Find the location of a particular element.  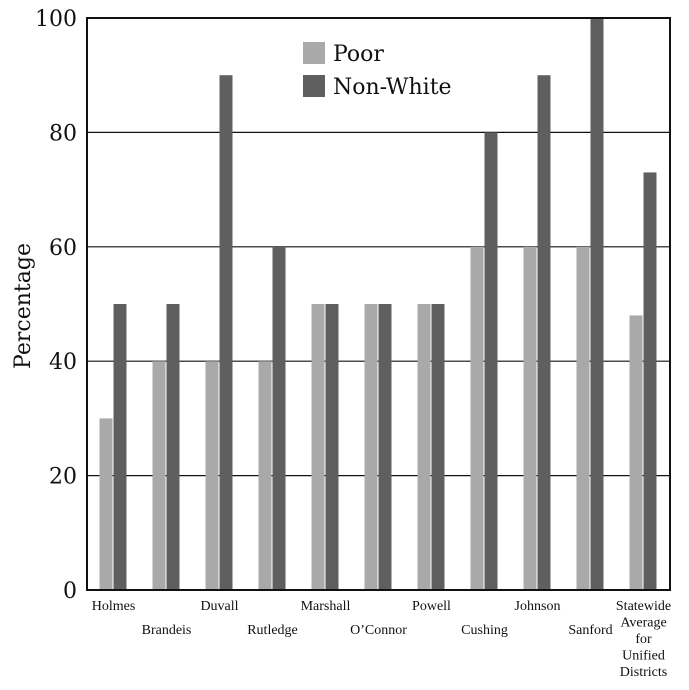

legend: Poor Non-White is located at coordinates (377, 71).